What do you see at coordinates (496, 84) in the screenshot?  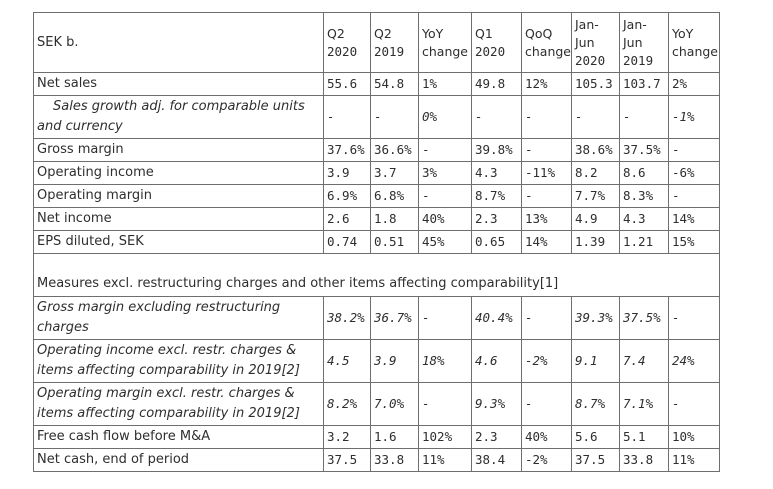 I see `value-cell: 49.8` at bounding box center [496, 84].